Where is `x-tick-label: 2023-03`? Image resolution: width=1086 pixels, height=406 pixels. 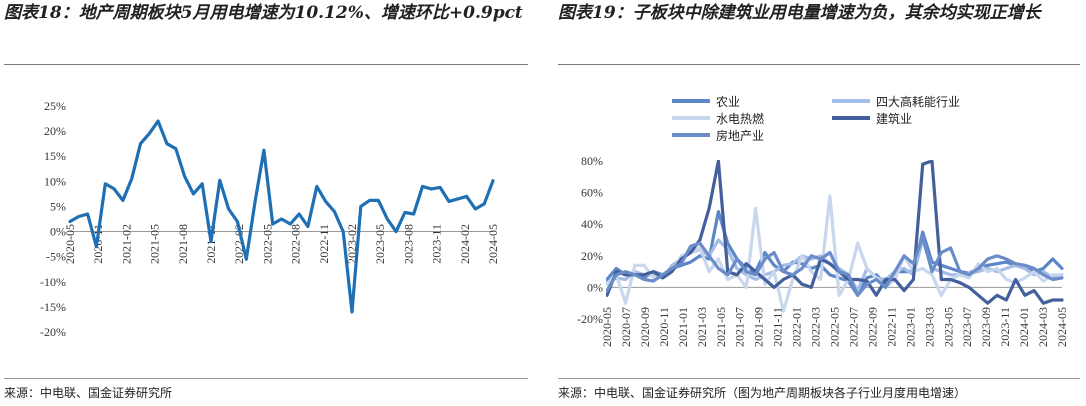
x-tick-label: 2023-03 is located at coordinates (929, 327).